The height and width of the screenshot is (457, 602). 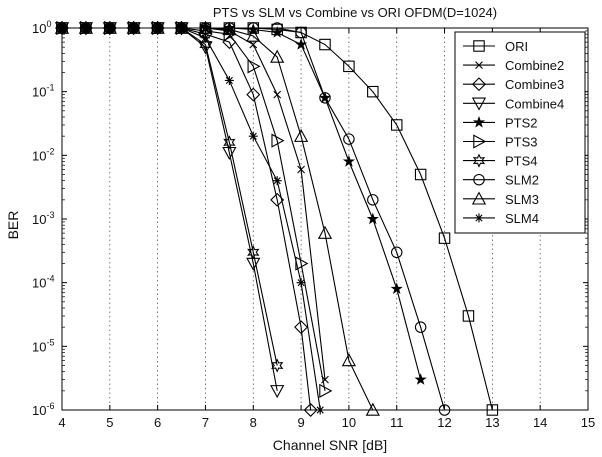 What do you see at coordinates (521, 161) in the screenshot?
I see `legend-label-pts4: PTS4` at bounding box center [521, 161].